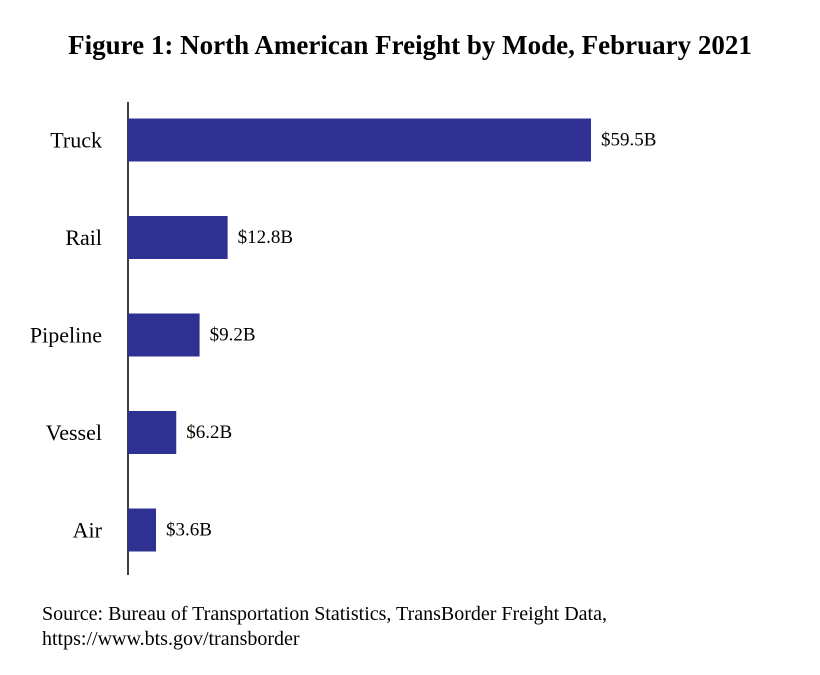 The height and width of the screenshot is (675, 820). What do you see at coordinates (178, 237) in the screenshot?
I see `bar-rail` at bounding box center [178, 237].